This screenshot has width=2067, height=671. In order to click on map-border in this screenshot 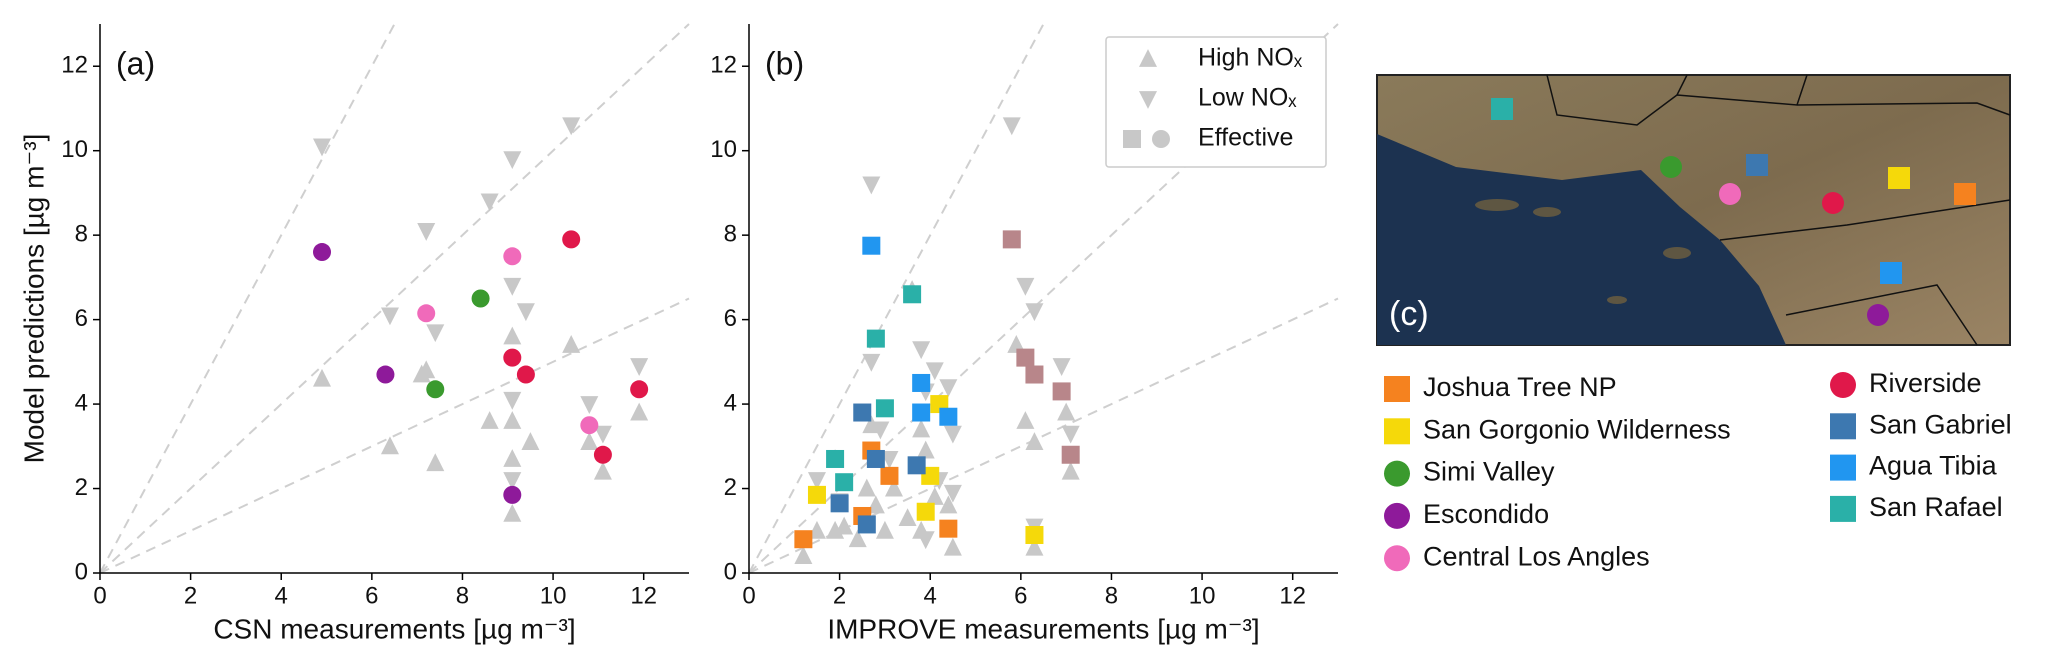, I will do `click(1778, 210)`.